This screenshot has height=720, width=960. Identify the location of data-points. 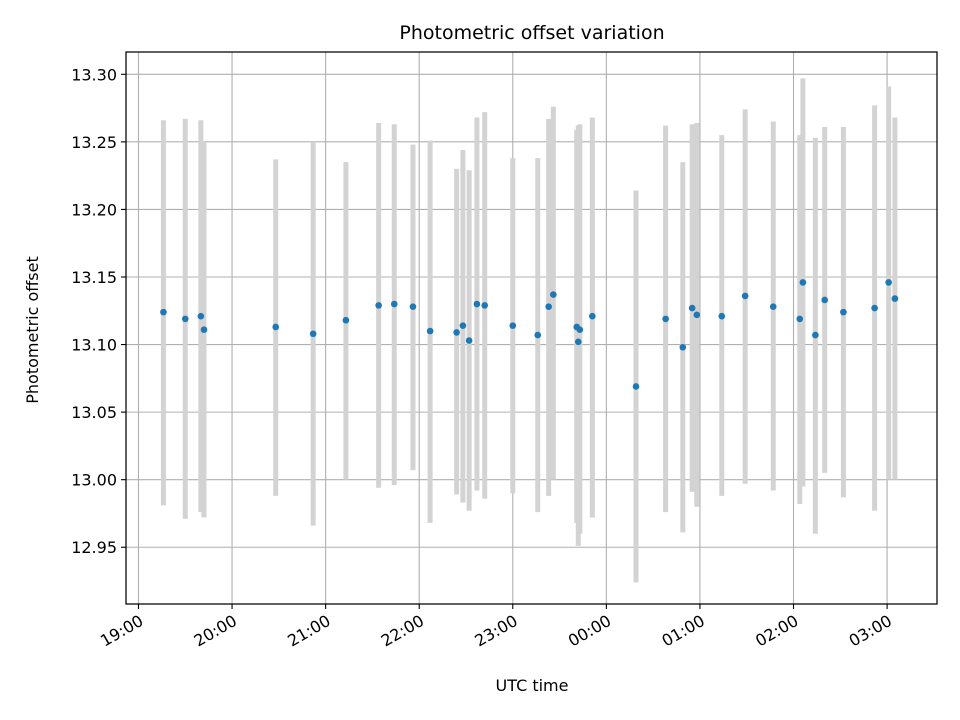
(529, 334).